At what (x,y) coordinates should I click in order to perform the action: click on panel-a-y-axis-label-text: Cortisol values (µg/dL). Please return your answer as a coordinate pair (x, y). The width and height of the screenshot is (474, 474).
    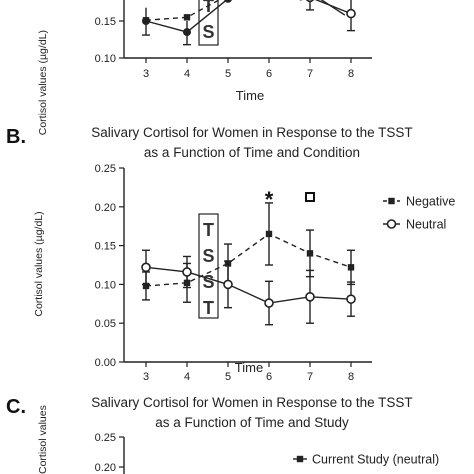
    Looking at the image, I should click on (43, 82).